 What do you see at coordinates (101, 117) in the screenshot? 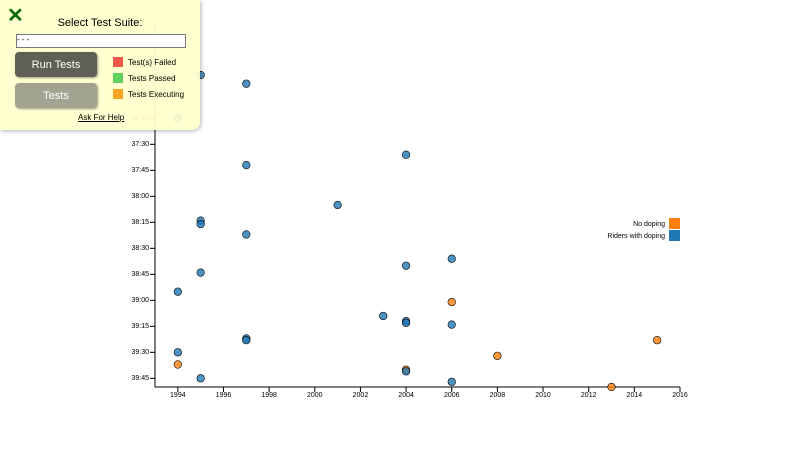
I see `help-link: Ask For Help` at bounding box center [101, 117].